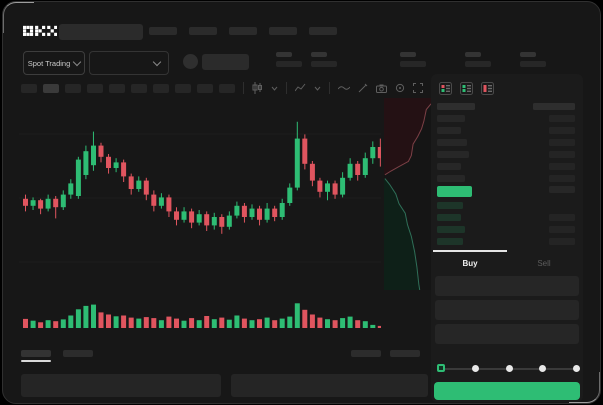 Image resolution: width=603 pixels, height=405 pixels. What do you see at coordinates (257, 88) in the screenshot?
I see `candle-style-icon` at bounding box center [257, 88].